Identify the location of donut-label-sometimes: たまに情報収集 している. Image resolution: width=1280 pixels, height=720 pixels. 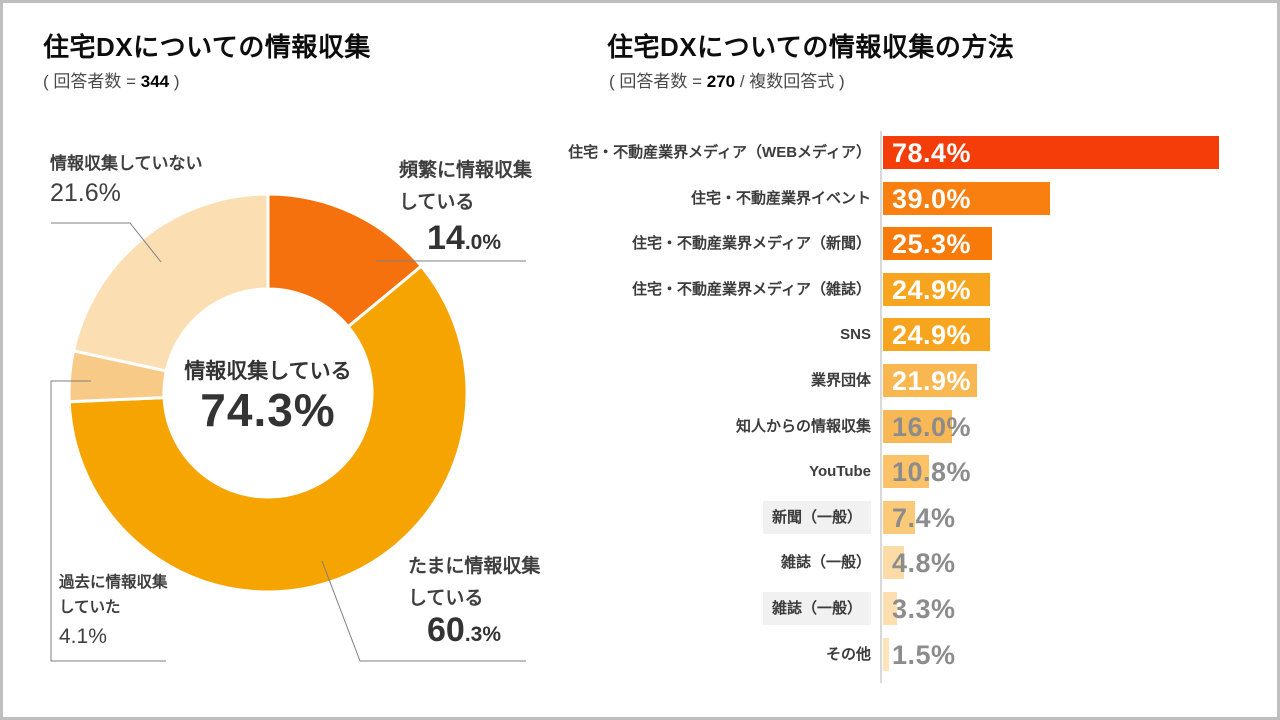
(474, 583).